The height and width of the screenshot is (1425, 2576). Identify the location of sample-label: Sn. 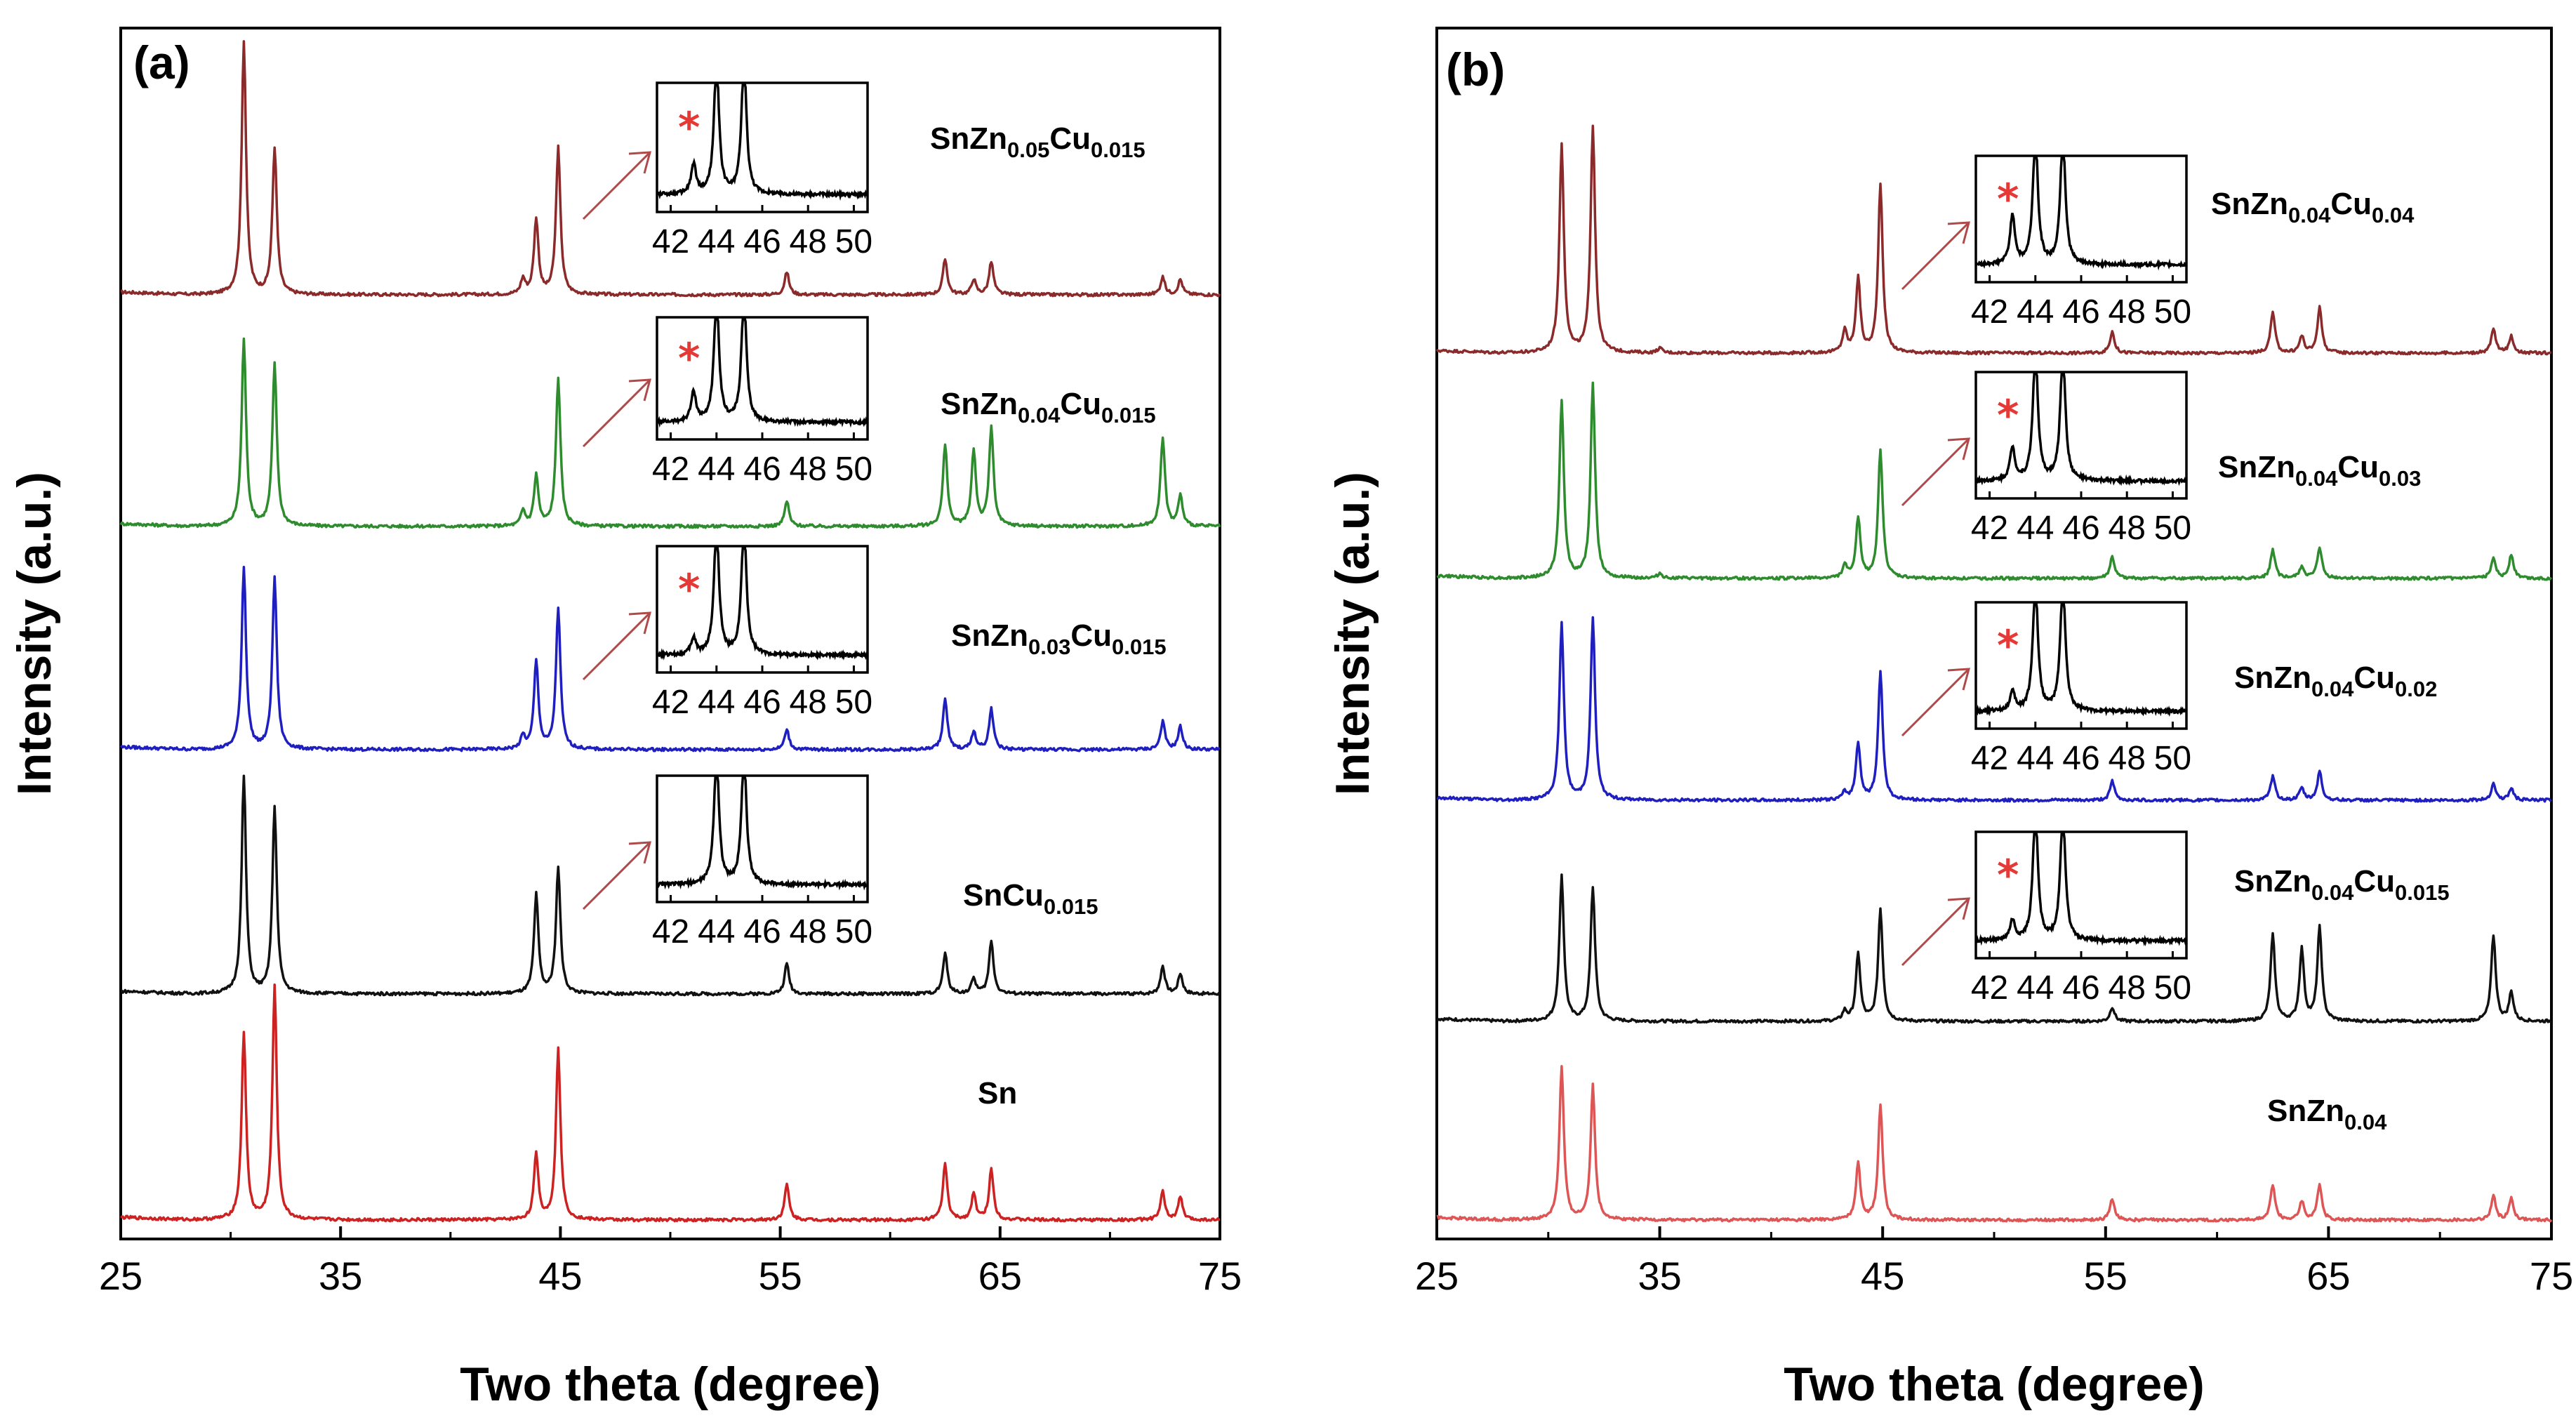
(998, 1093).